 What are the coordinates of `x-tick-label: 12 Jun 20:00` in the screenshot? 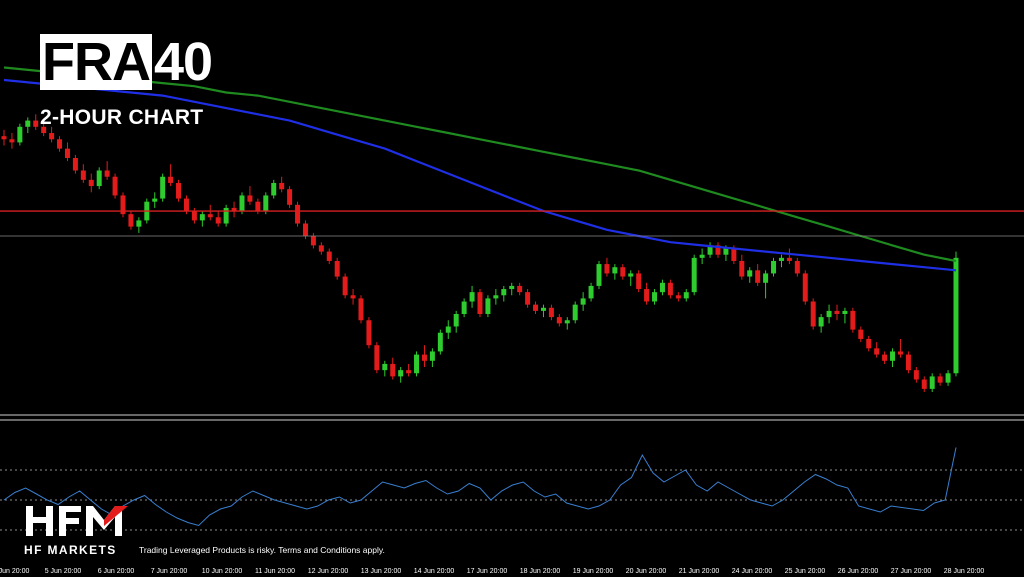 It's located at (328, 571).